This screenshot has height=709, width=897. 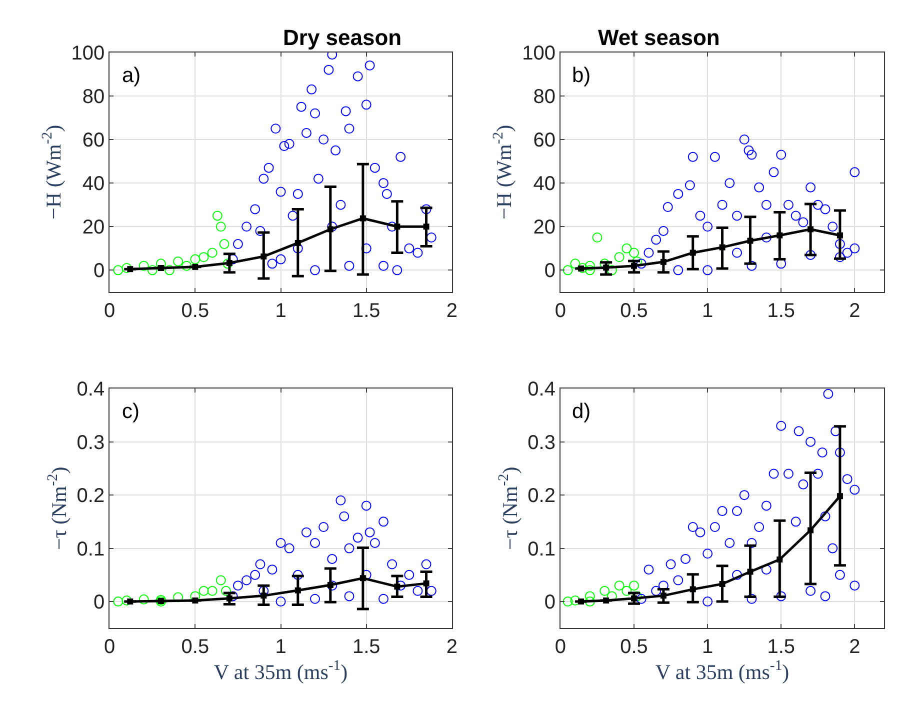 What do you see at coordinates (93, 141) in the screenshot?
I see `y-tick-label: 60` at bounding box center [93, 141].